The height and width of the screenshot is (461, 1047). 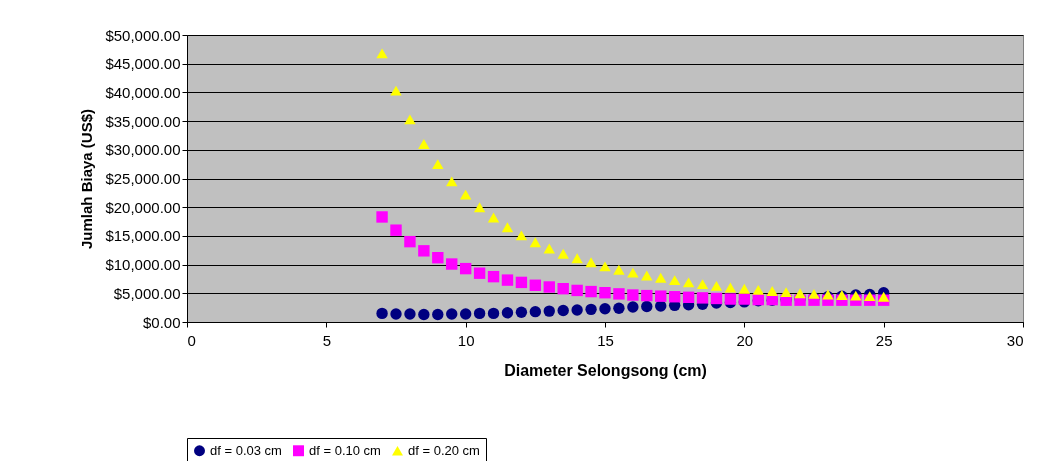 I want to click on y-tick-label: $20,000.00, so click(x=143, y=207).